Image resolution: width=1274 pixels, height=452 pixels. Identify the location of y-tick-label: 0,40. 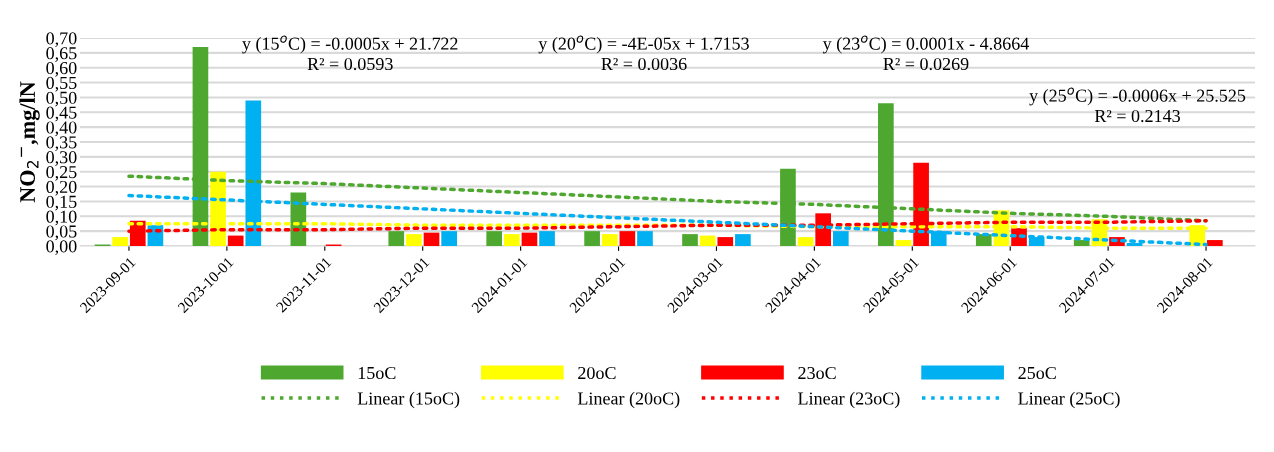
(61, 129).